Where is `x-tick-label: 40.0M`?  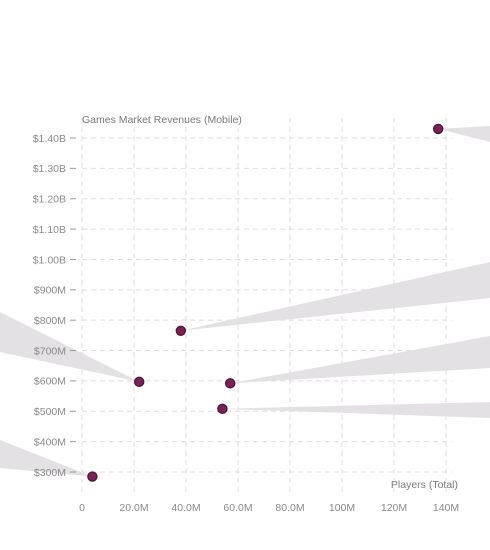 x-tick-label: 40.0M is located at coordinates (185, 508).